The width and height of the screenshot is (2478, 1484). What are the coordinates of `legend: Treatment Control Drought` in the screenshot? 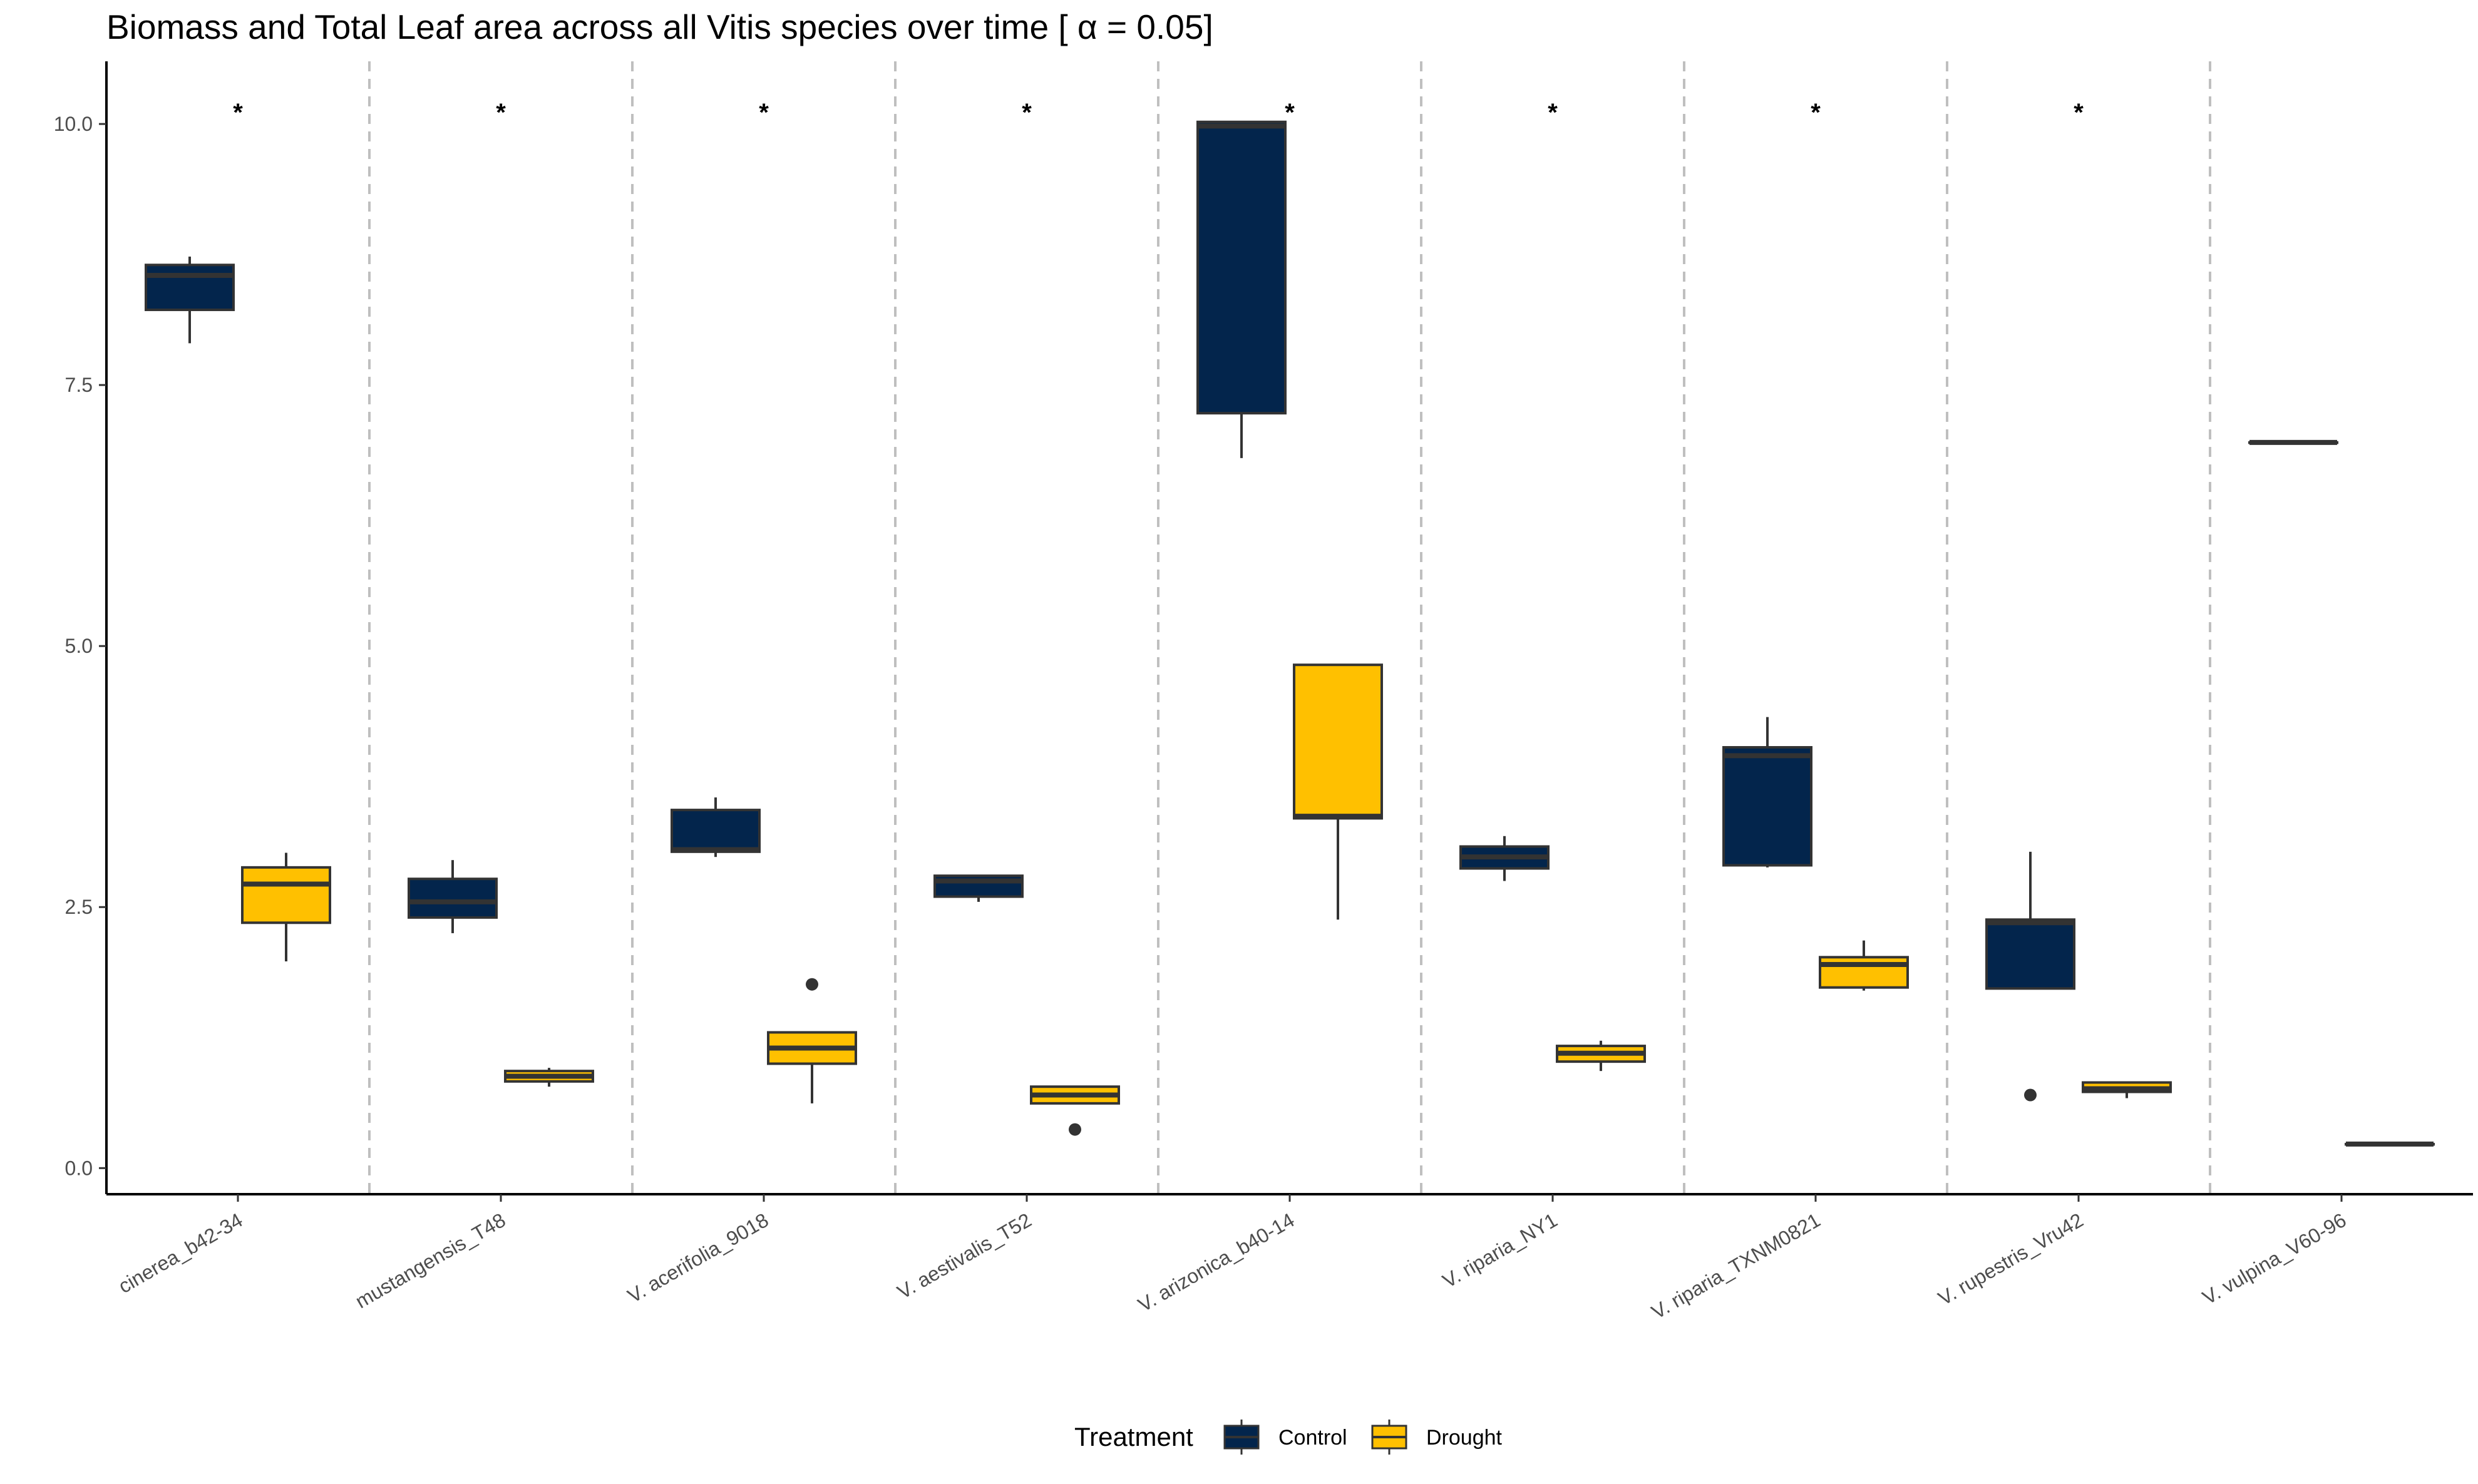 It's located at (1288, 1437).